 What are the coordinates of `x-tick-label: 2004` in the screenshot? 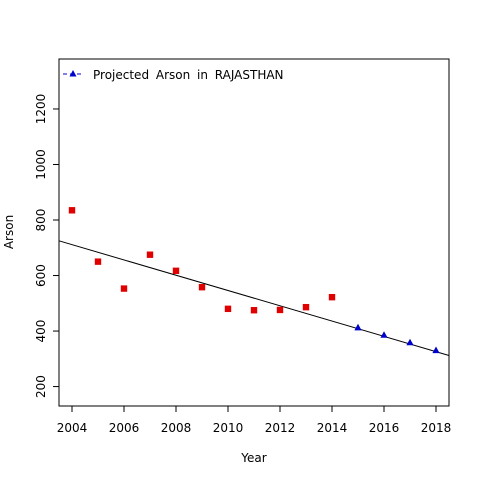 It's located at (72, 428).